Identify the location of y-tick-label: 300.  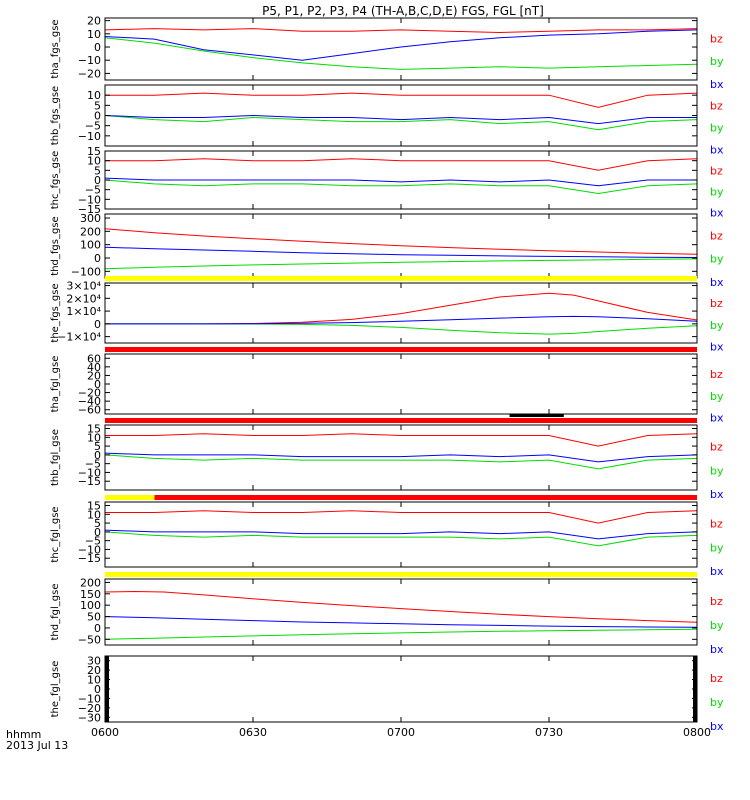
(90, 218).